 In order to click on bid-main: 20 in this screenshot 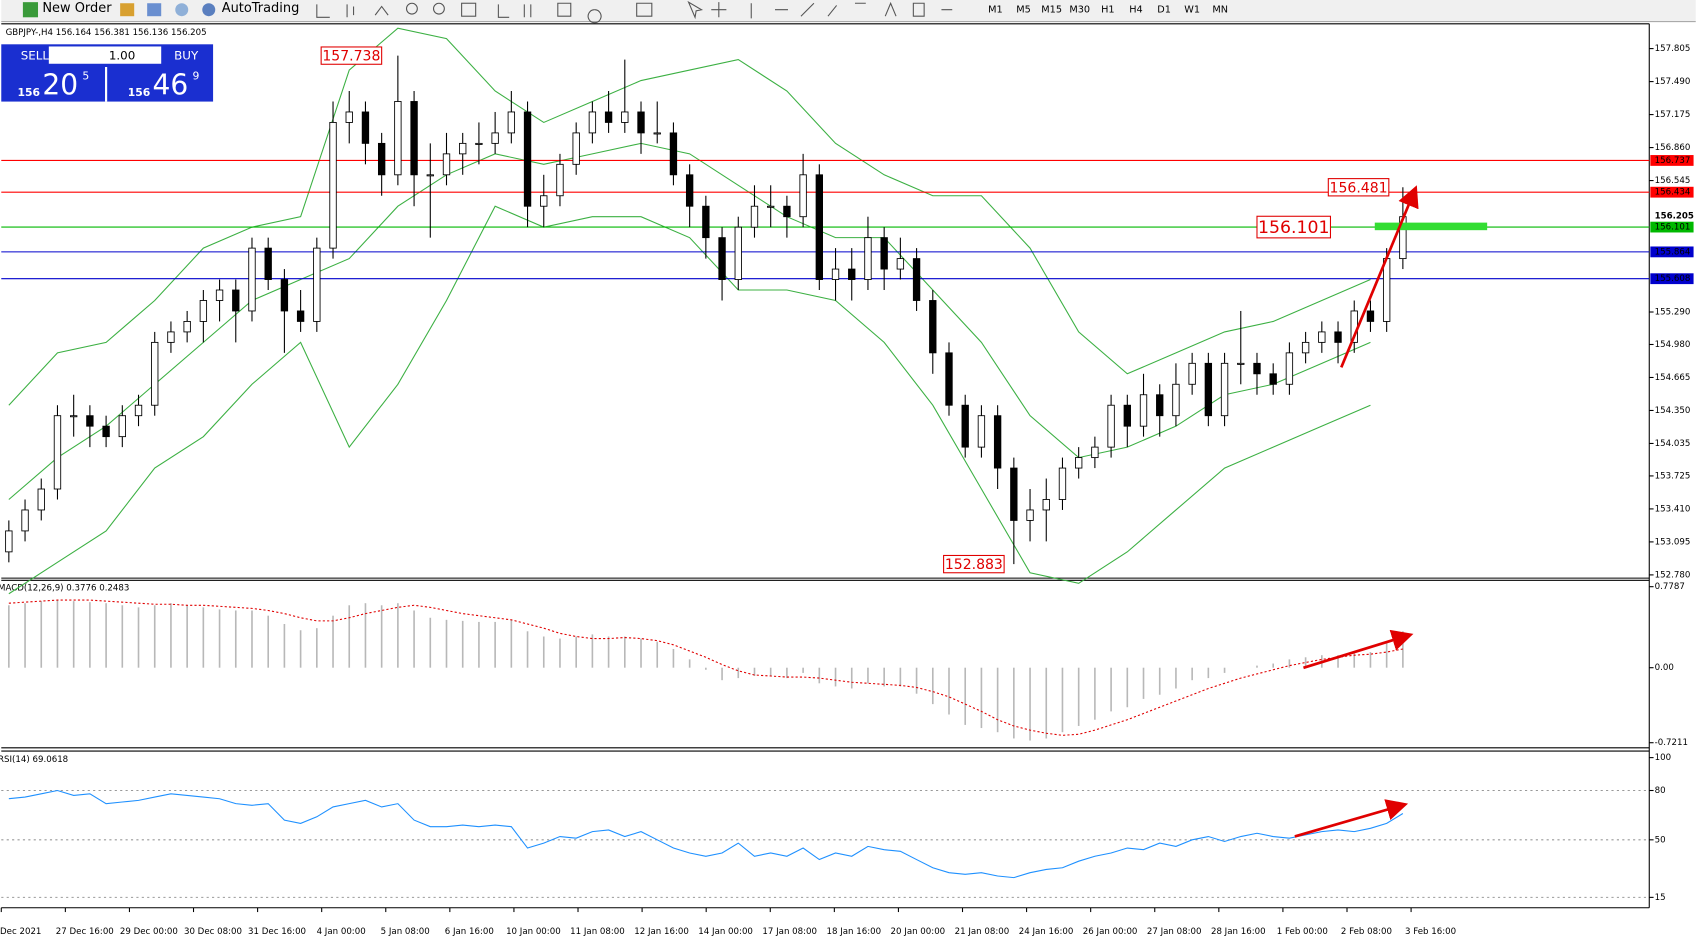, I will do `click(60, 84)`.